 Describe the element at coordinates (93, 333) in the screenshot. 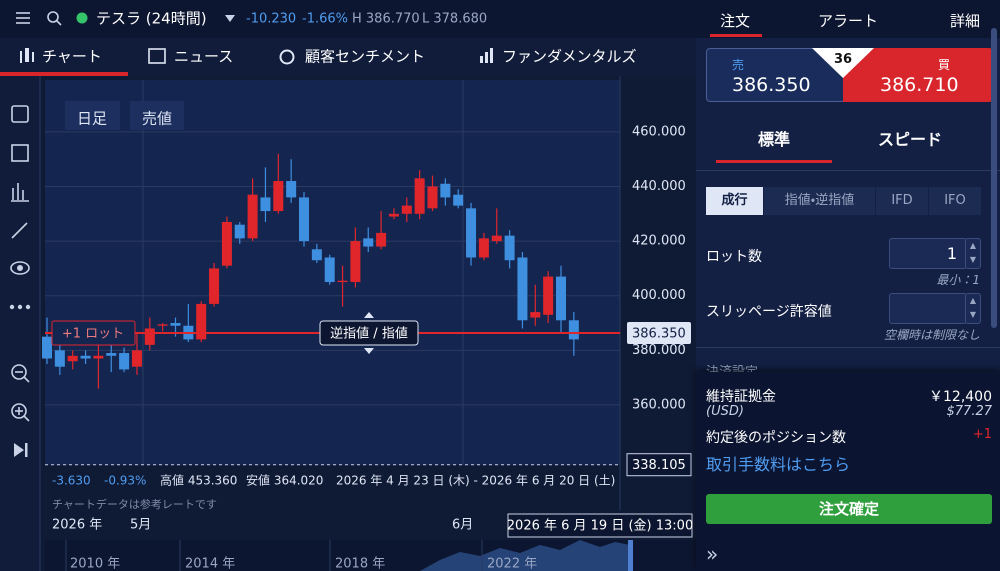

I see `order-line-label: +1 ロット` at that location.